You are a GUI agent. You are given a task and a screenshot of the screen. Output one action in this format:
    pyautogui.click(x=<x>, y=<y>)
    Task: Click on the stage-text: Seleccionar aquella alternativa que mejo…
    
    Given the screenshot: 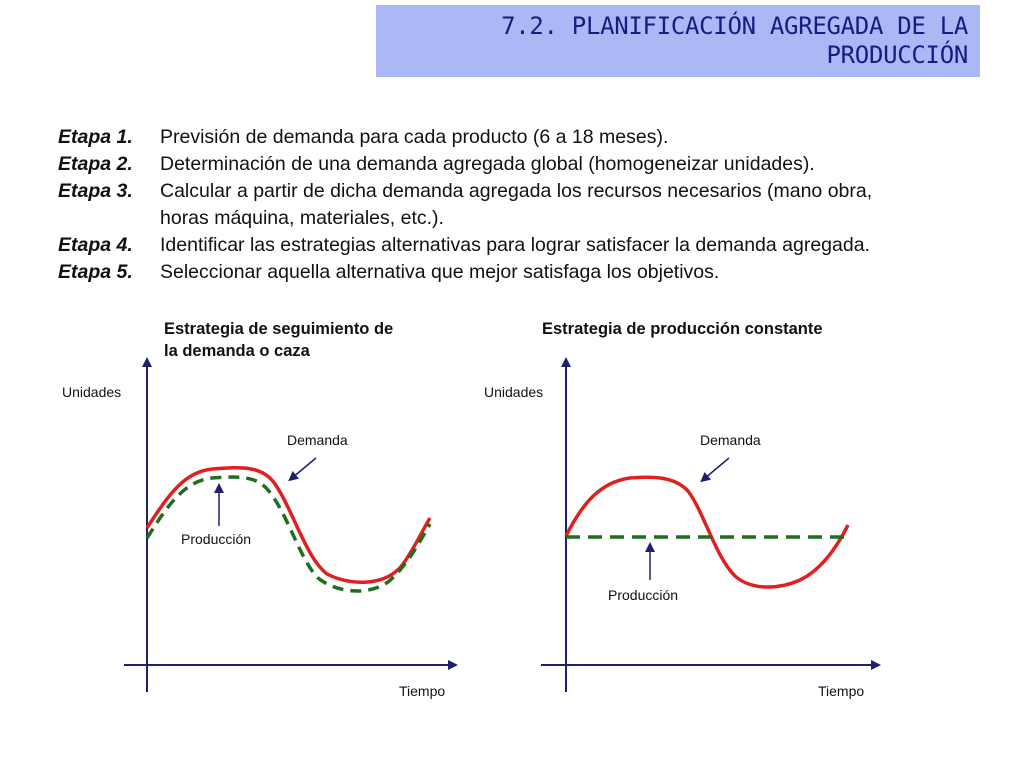 What is the action you would take?
    pyautogui.click(x=440, y=272)
    